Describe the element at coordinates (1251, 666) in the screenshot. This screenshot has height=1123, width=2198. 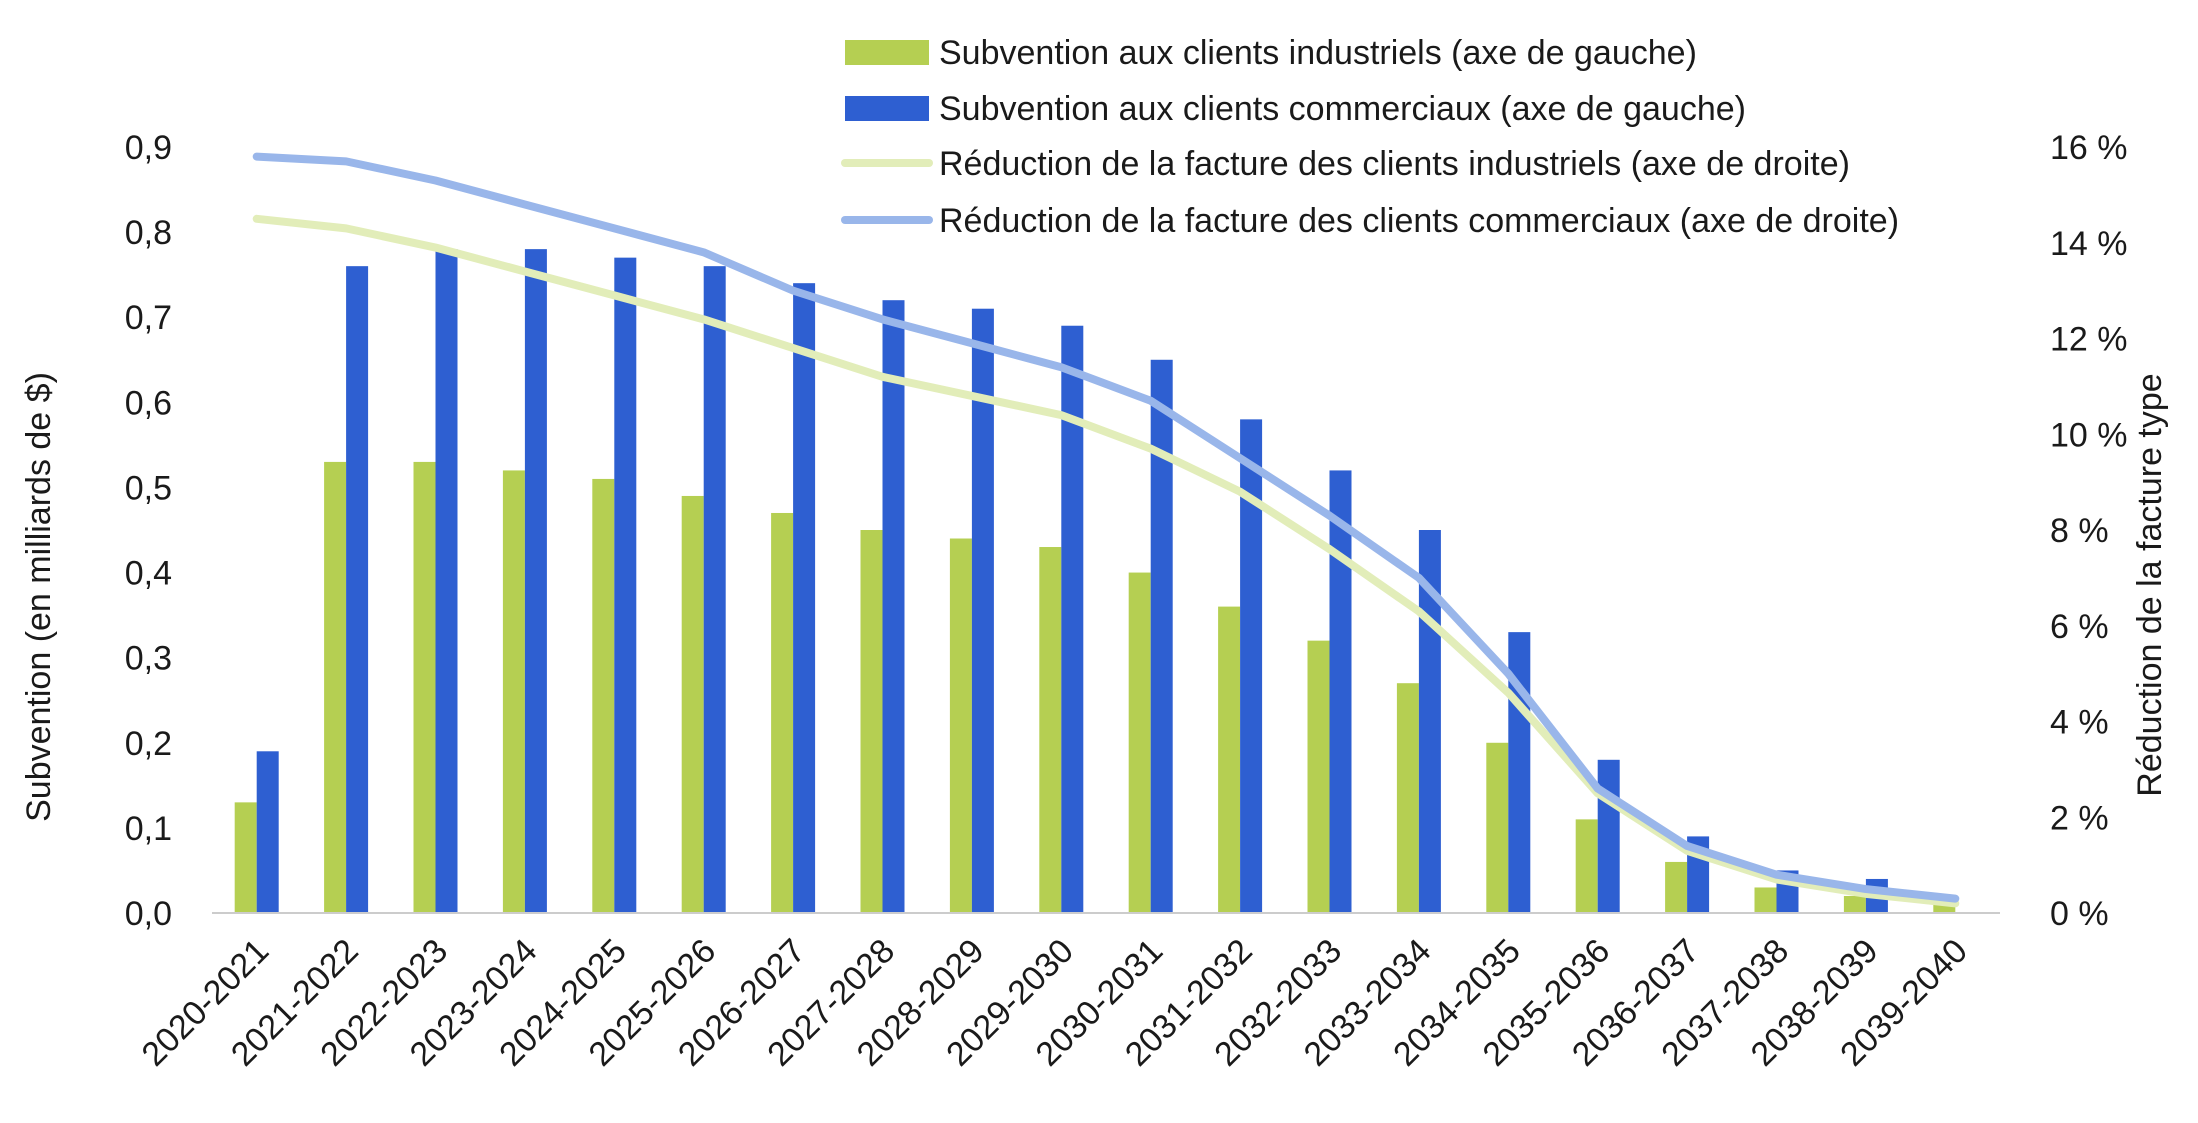
I see `bar-commerciaux-2031-2032` at that location.